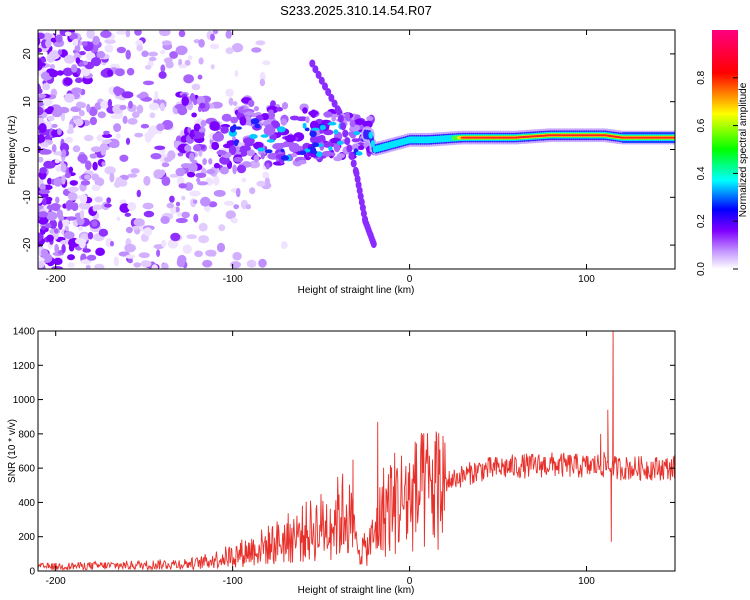  What do you see at coordinates (701, 269) in the screenshot?
I see `colorbar-tick-label: 0.0` at bounding box center [701, 269].